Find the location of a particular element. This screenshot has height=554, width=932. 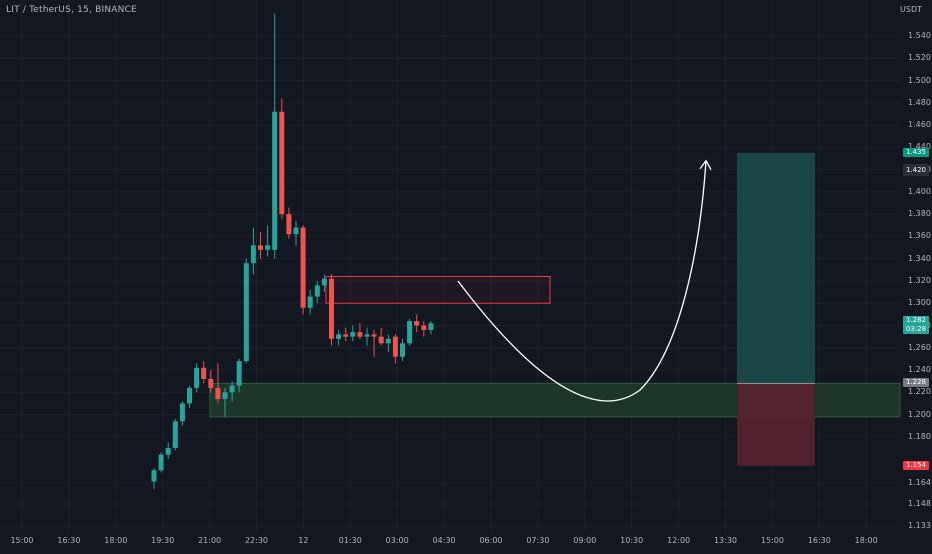

target-price-badge: 1.435 is located at coordinates (916, 152).